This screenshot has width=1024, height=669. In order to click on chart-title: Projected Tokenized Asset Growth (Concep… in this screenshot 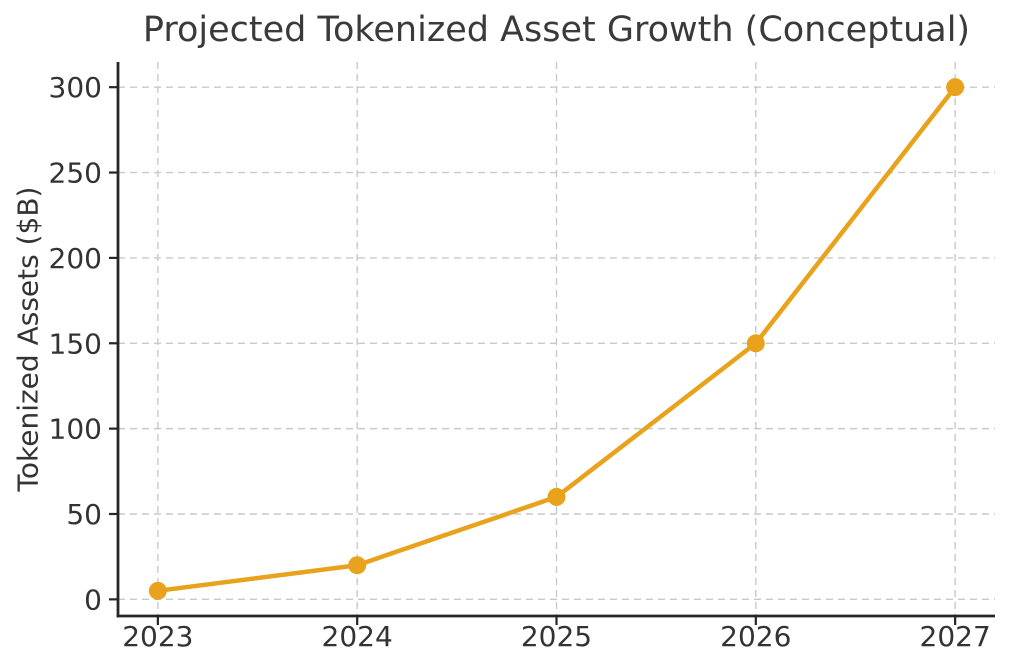, I will do `click(556, 30)`.